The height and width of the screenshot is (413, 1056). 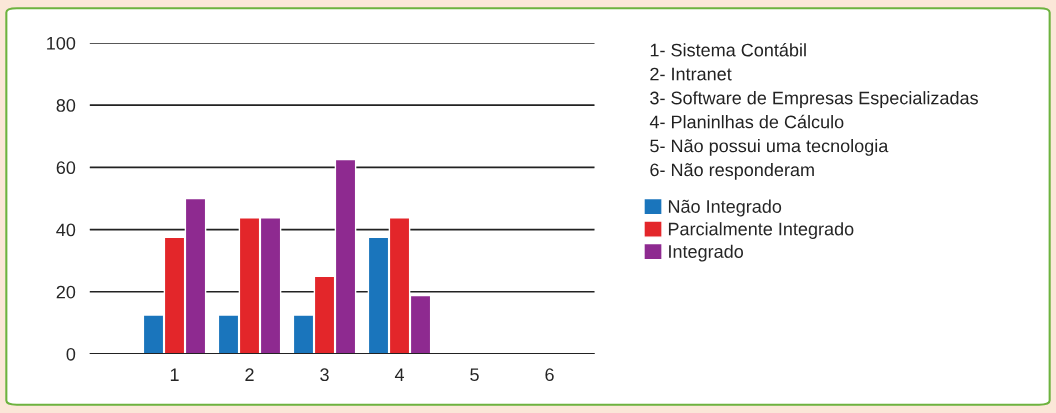 What do you see at coordinates (66, 105) in the screenshot?
I see `y-tick-label: 80` at bounding box center [66, 105].